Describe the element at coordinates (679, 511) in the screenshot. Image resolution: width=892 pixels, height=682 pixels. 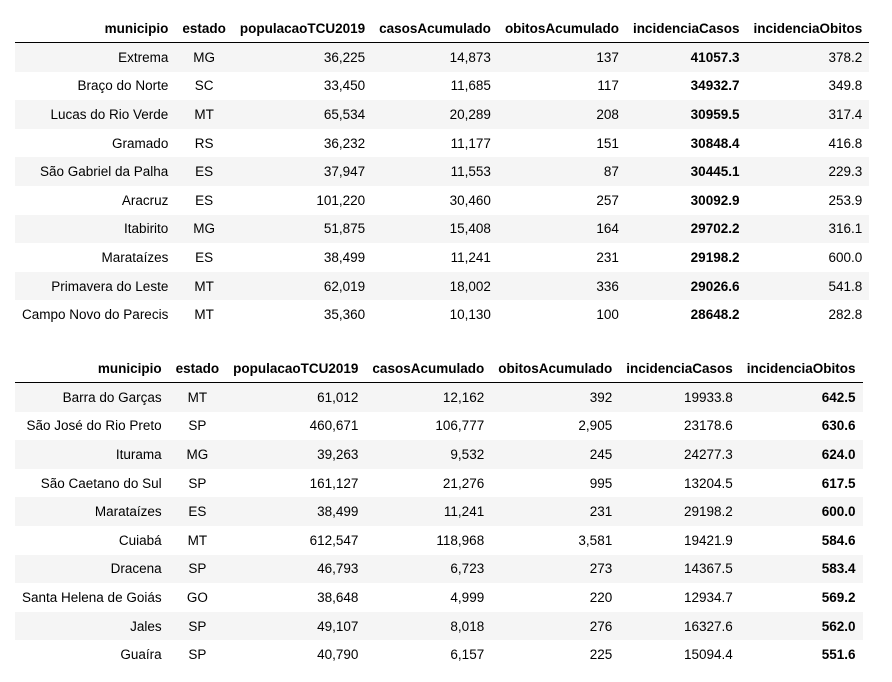
I see `cell-incidenciacasos: 29198.2` at that location.